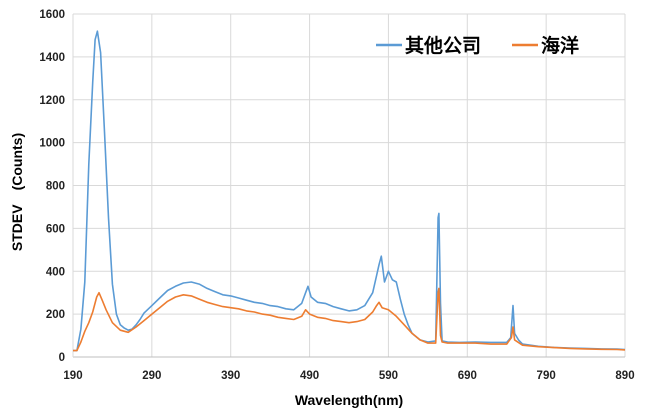 The image size is (645, 418). What do you see at coordinates (52, 15) in the screenshot?
I see `y-tick-label: 1600` at bounding box center [52, 15].